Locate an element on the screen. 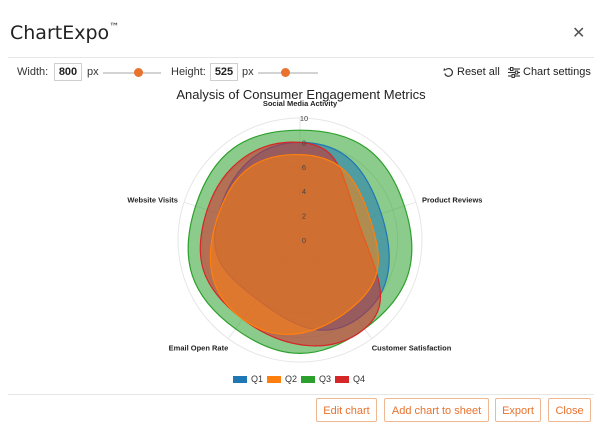  app-title: ChartExpo™ is located at coordinates (64, 33).